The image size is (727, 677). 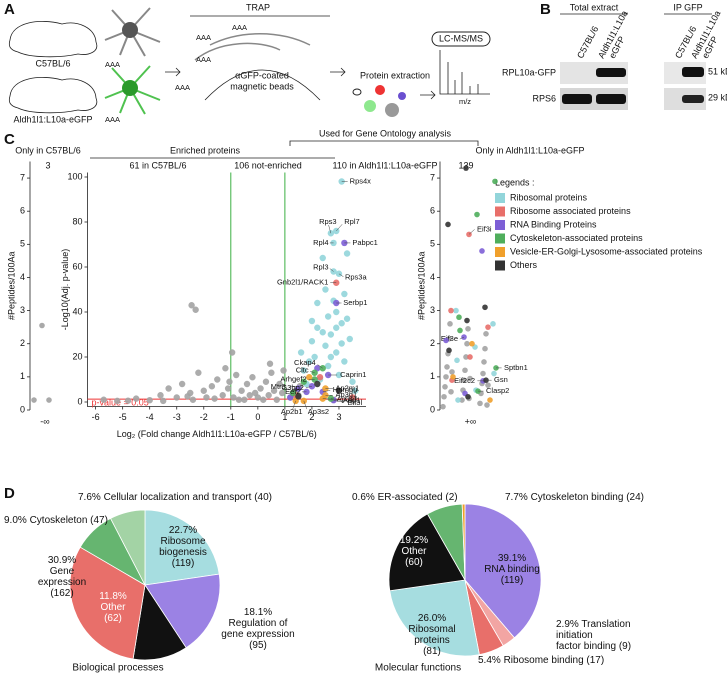 What do you see at coordinates (22, 376) in the screenshot?
I see `y-tick-label: 1` at bounding box center [22, 376].